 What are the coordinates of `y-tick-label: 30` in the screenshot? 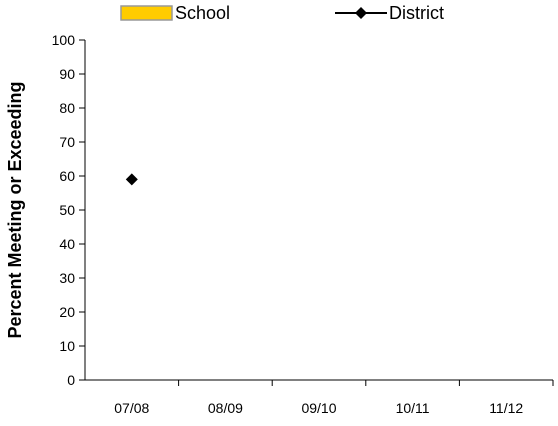 It's located at (67, 278).